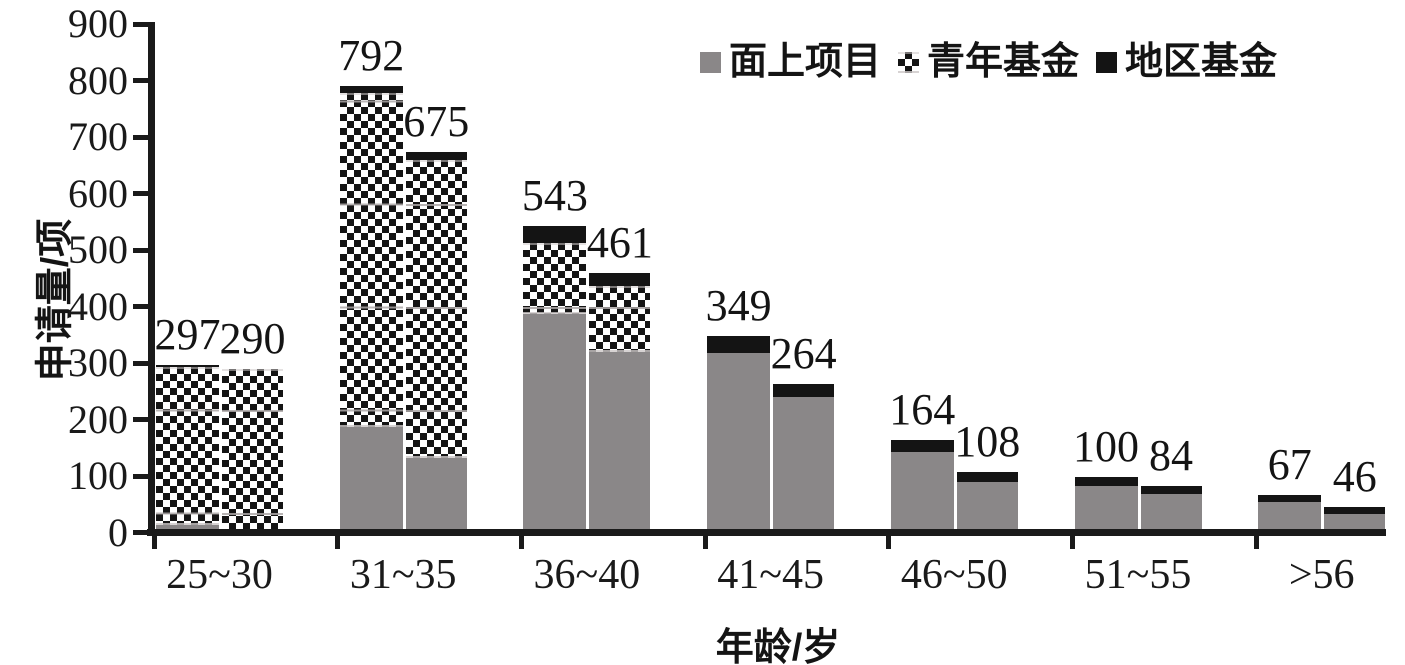 The height and width of the screenshot is (665, 1405). I want to click on bar-total-label: 461, so click(619, 242).